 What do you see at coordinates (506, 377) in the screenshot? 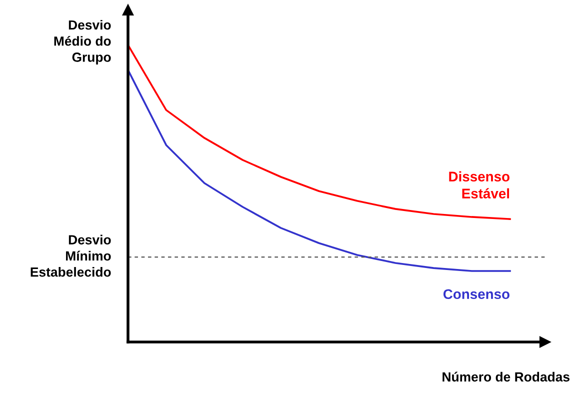
I see `x-axis-title: Número de Rodadas` at bounding box center [506, 377].